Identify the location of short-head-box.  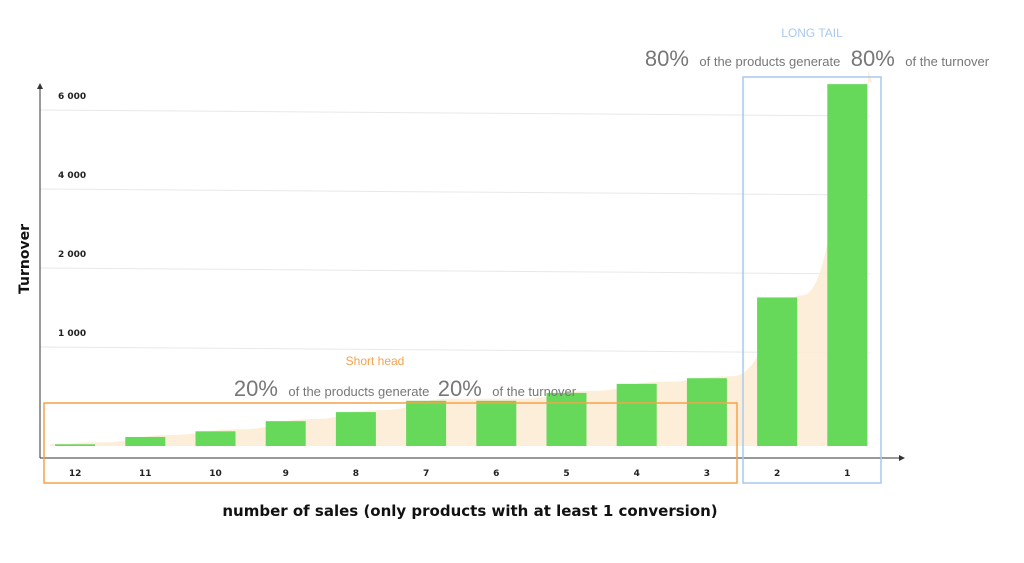
(390, 443).